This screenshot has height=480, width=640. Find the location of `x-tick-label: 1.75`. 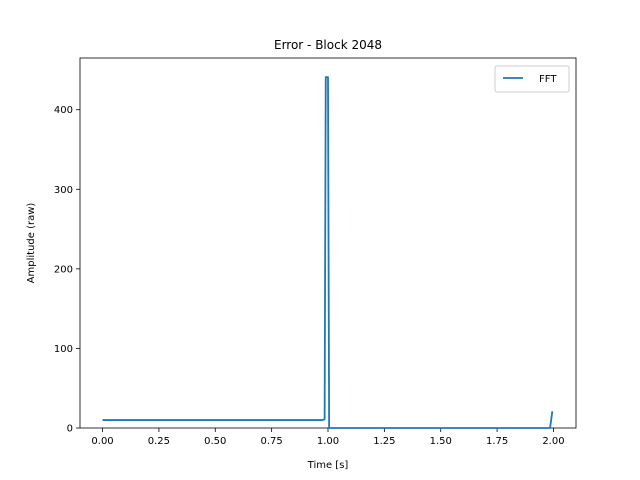

x-tick-label: 1.75 is located at coordinates (497, 441).